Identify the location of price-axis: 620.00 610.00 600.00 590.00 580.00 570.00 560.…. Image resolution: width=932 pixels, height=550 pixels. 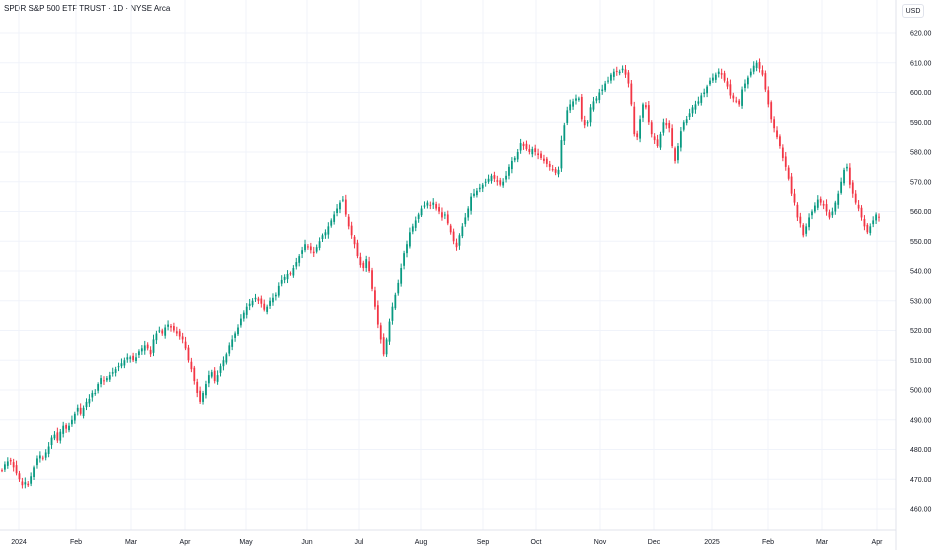
(921, 272).